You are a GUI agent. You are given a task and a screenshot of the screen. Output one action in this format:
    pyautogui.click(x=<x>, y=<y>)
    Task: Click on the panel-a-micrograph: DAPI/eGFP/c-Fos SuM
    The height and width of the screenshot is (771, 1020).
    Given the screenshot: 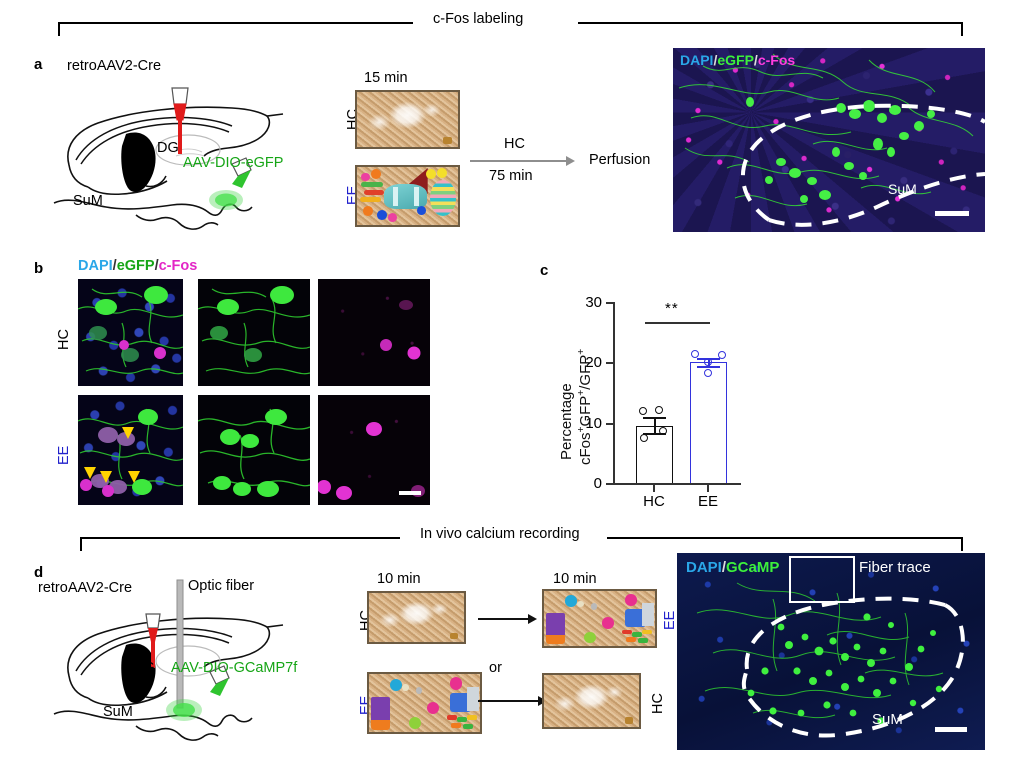 What is the action you would take?
    pyautogui.click(x=829, y=140)
    